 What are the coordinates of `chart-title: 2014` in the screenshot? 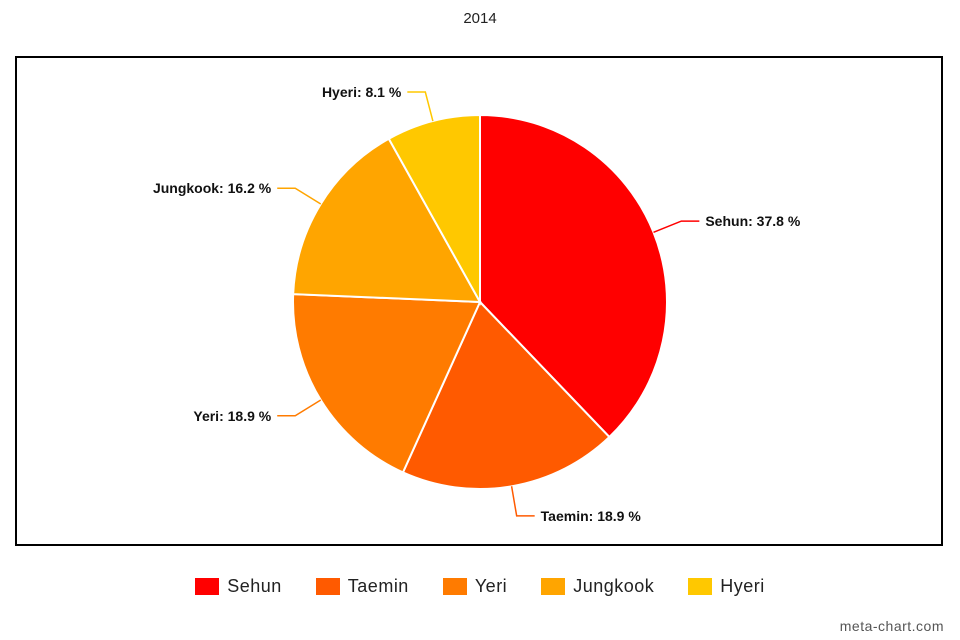 It's located at (480, 18).